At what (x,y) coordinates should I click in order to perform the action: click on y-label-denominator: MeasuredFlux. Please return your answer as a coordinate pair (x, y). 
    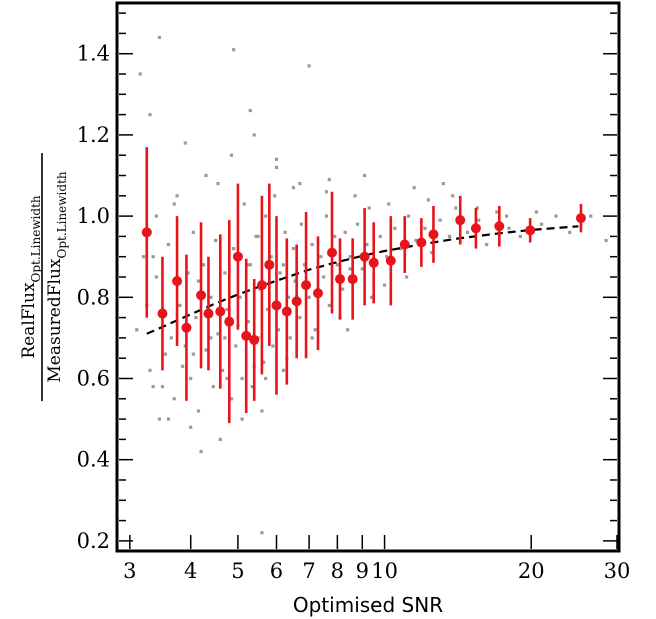
    Looking at the image, I should click on (55, 320).